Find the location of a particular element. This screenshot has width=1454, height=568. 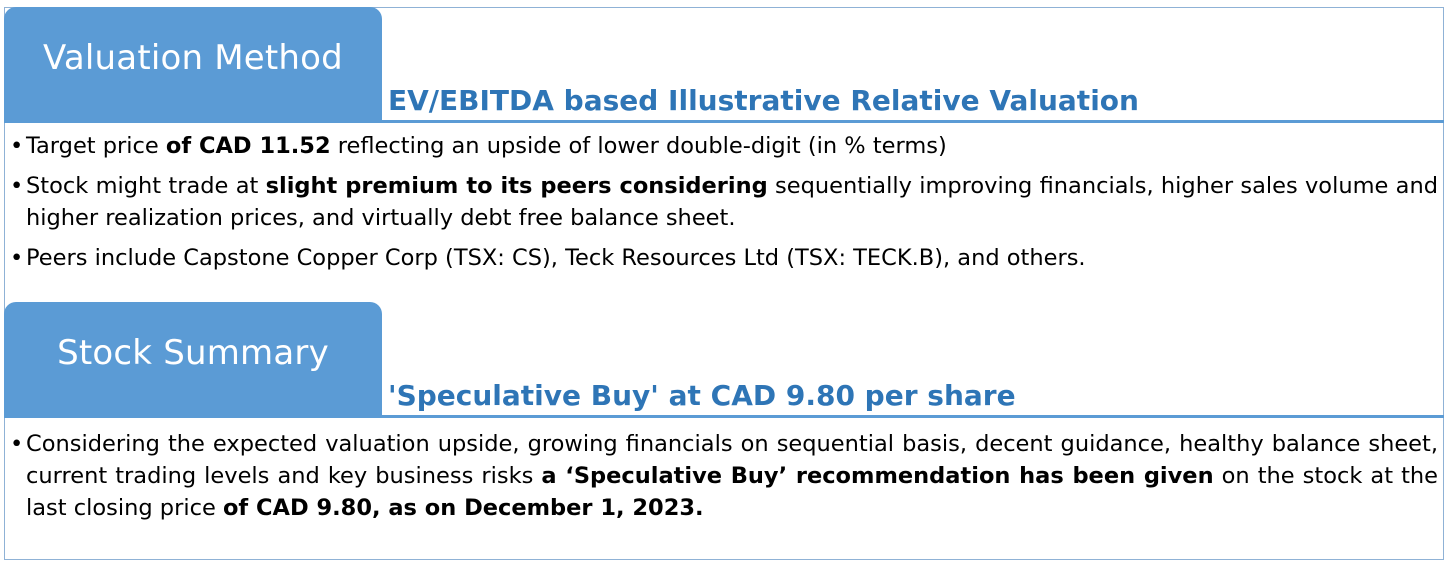

summary-subtitle: 'Speculative Buy' at CAD 9.80 per share is located at coordinates (702, 395).